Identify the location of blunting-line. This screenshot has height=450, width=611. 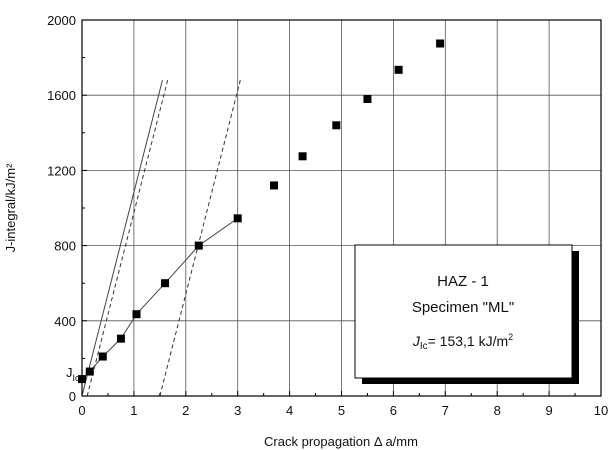
(122, 238).